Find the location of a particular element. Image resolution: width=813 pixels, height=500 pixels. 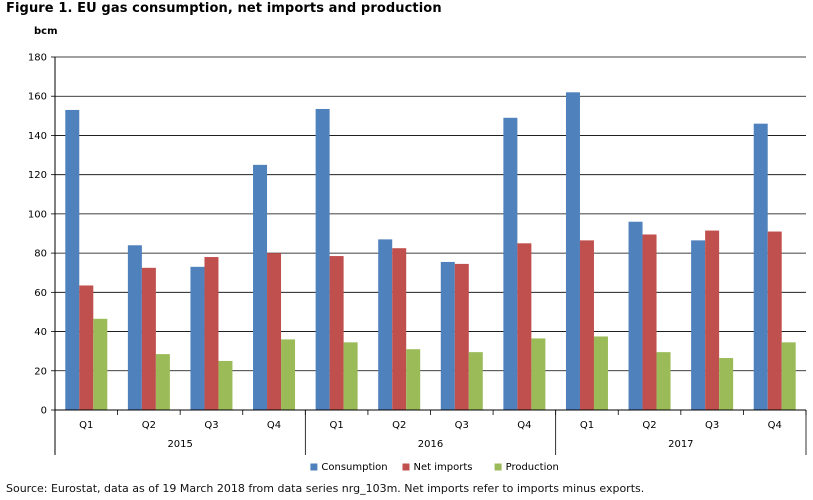

legend-label: Production is located at coordinates (532, 467).